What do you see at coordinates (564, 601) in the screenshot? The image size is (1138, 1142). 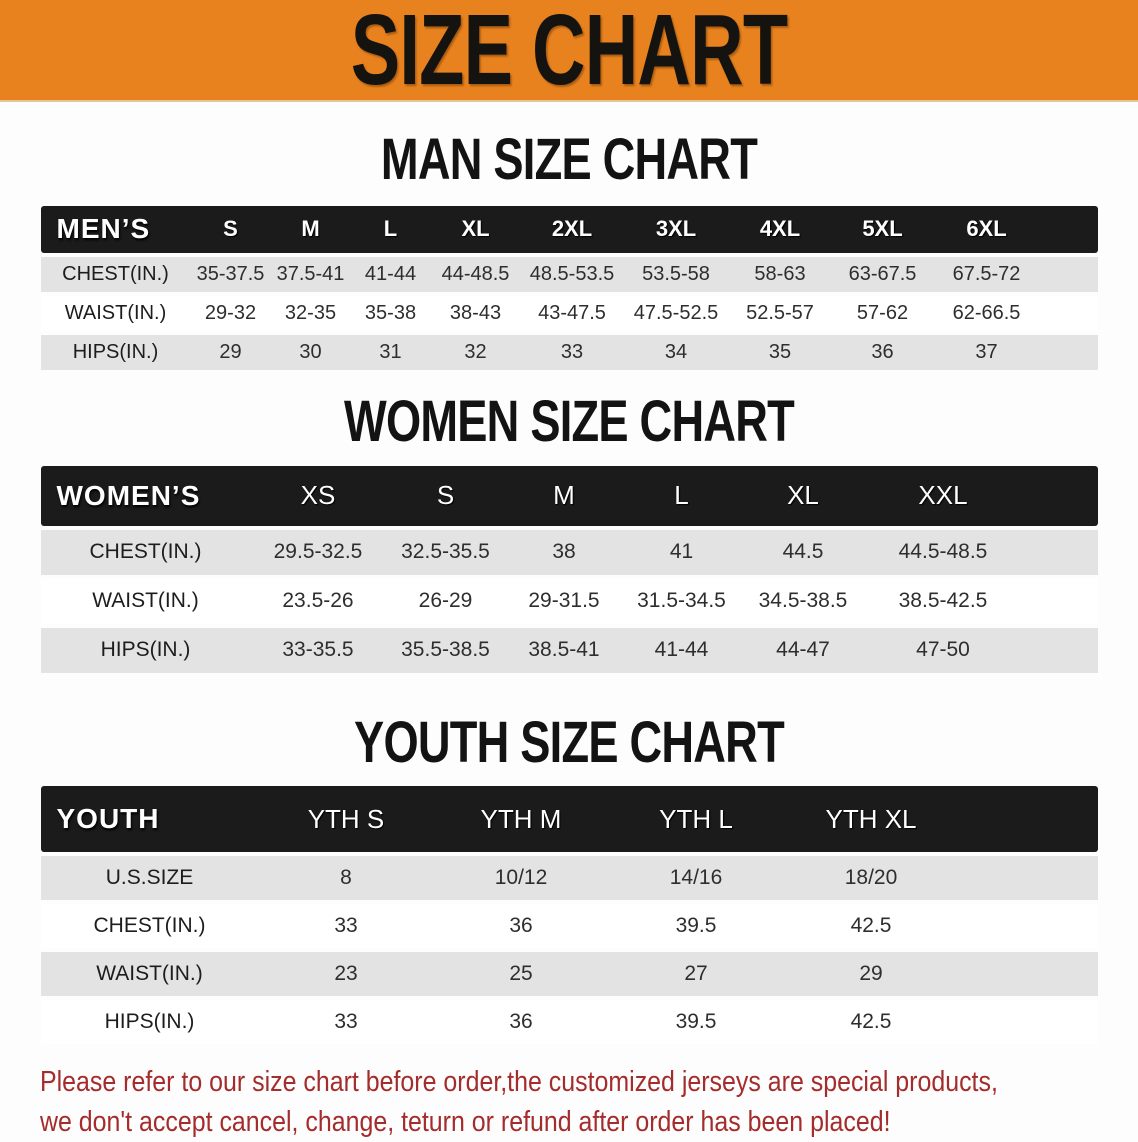 I see `size-cell: 29-31.5` at bounding box center [564, 601].